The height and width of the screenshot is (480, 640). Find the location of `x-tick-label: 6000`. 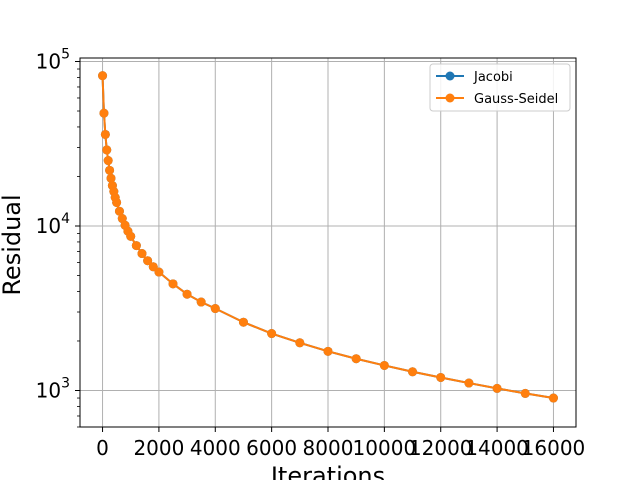

x-tick-label: 6000 is located at coordinates (271, 448).